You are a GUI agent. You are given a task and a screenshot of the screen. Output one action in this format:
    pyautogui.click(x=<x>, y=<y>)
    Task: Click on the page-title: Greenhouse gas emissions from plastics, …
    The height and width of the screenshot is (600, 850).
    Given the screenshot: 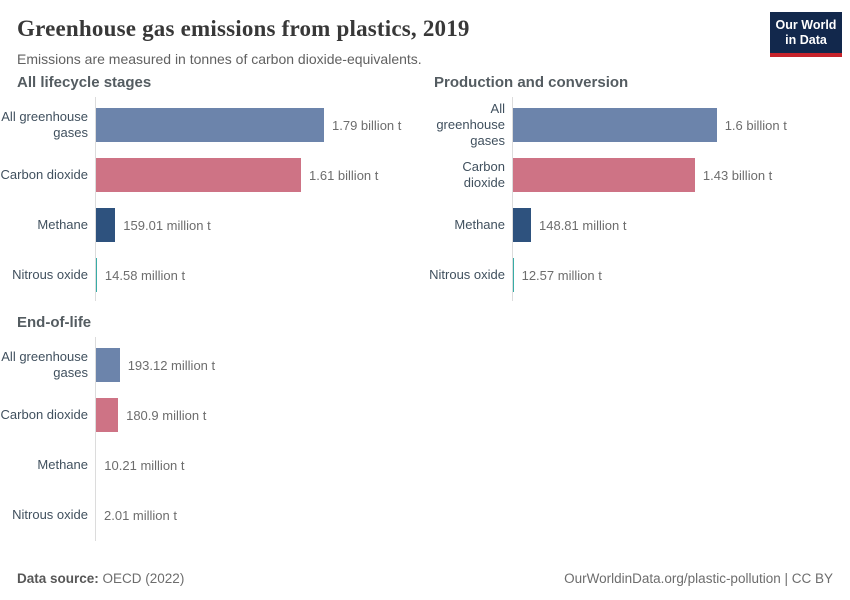 What is the action you would take?
    pyautogui.click(x=243, y=28)
    